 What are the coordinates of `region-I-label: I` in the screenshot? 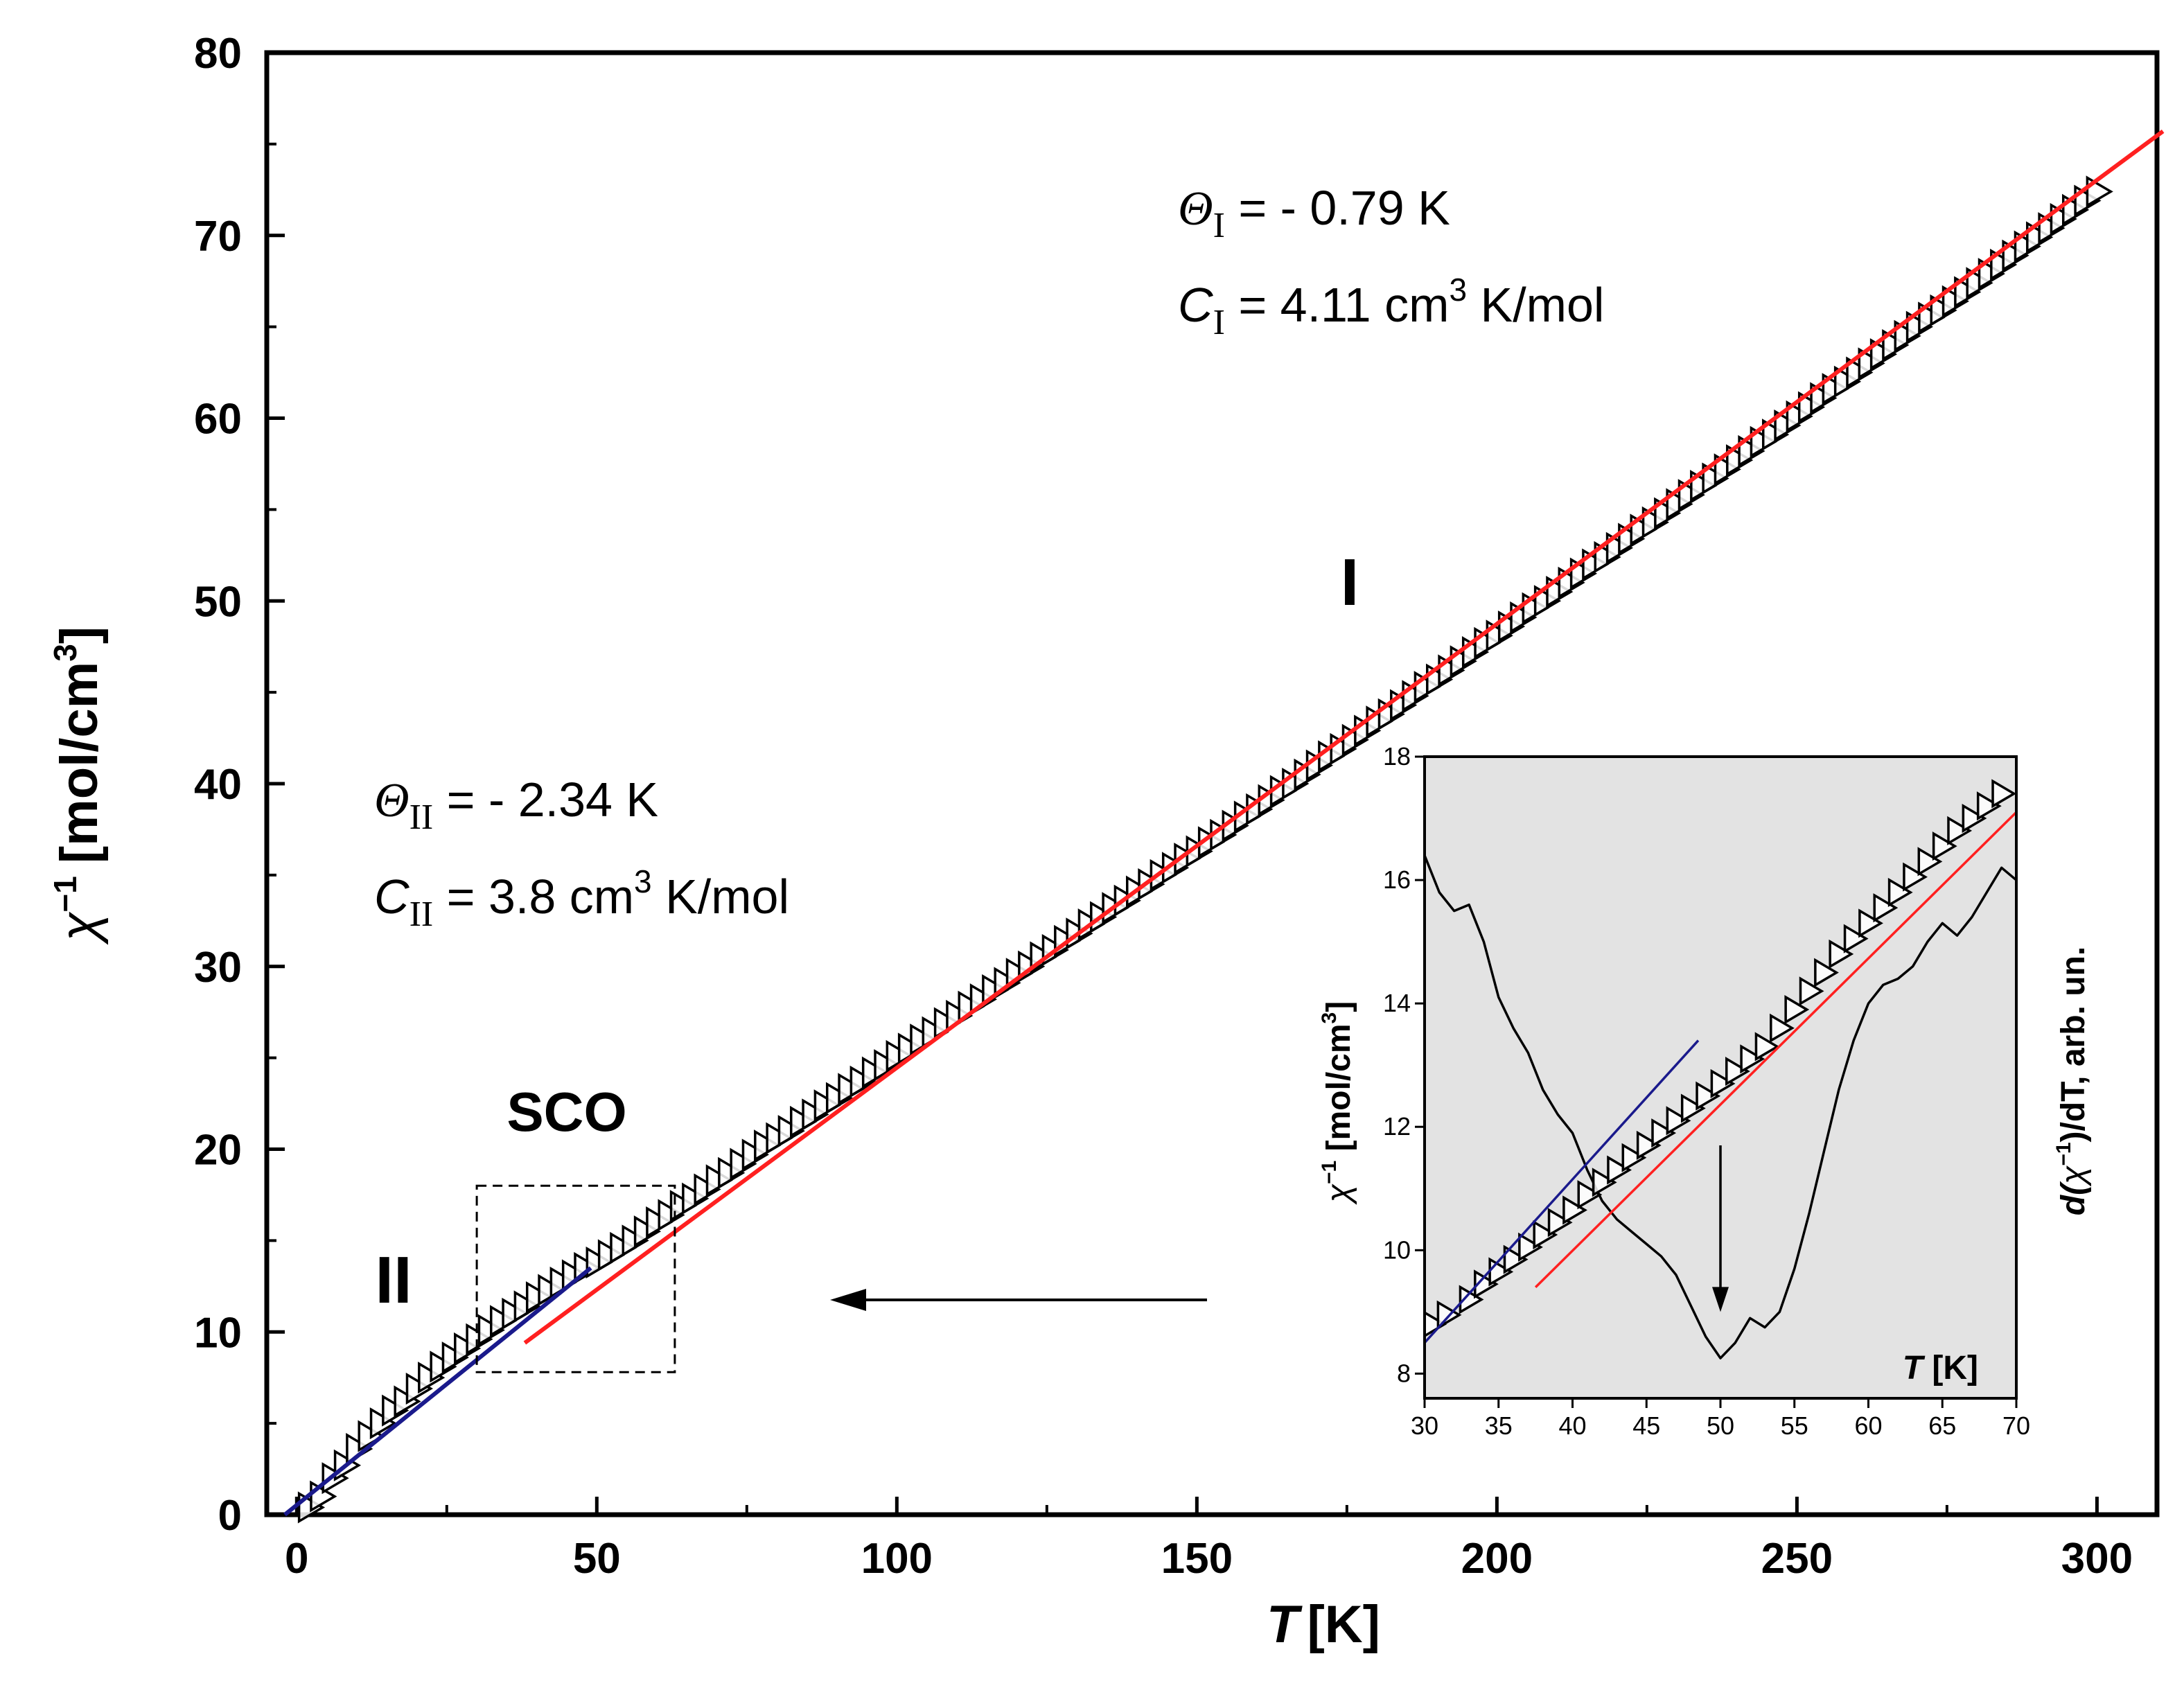 It's located at (1350, 582).